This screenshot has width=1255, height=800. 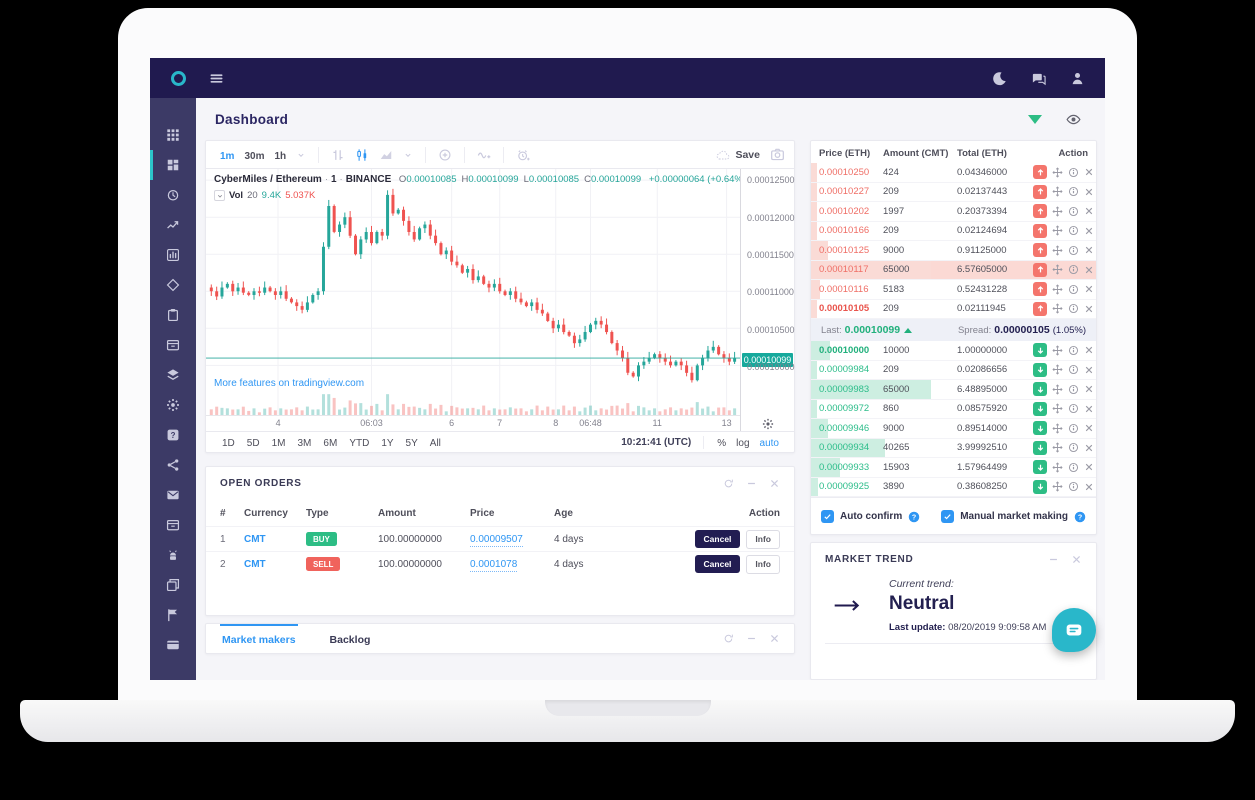 I want to click on candle-style-icon, so click(x=362, y=155).